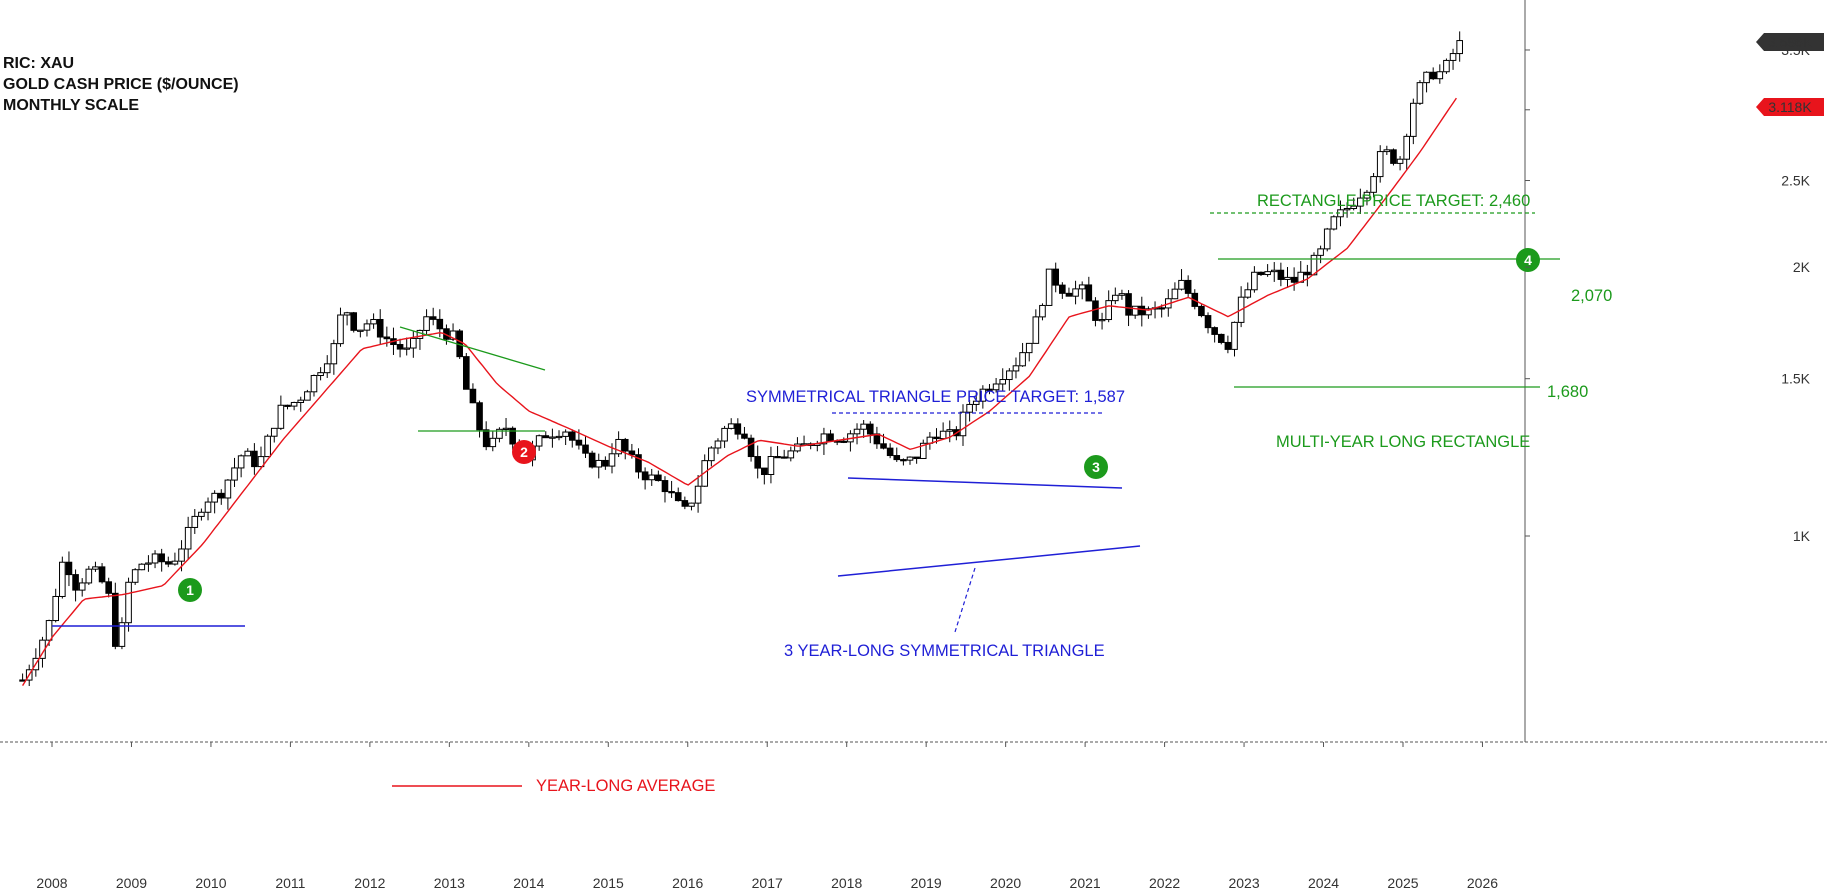 The image size is (1827, 891). What do you see at coordinates (985, 483) in the screenshot?
I see `triangle-top-line` at bounding box center [985, 483].